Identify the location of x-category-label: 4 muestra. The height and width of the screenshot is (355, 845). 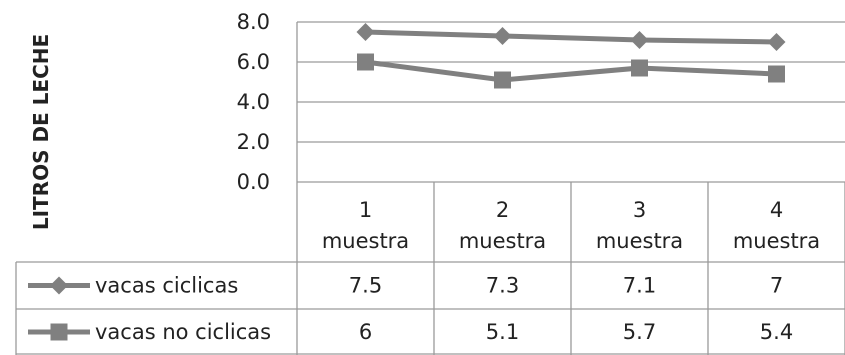
(776, 225).